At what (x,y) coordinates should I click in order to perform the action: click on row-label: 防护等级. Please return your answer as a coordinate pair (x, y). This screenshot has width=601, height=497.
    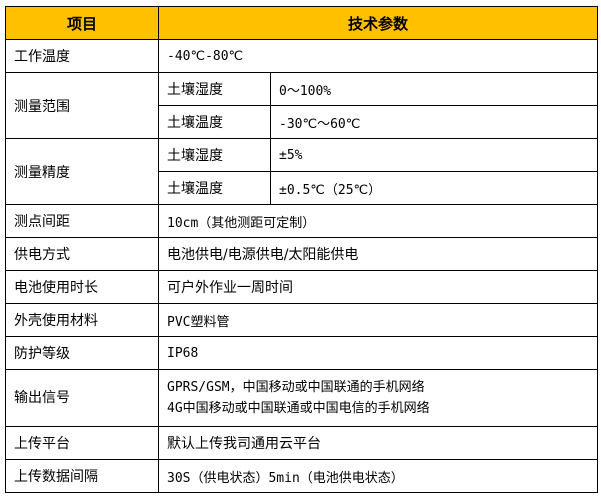
    Looking at the image, I should click on (82, 353).